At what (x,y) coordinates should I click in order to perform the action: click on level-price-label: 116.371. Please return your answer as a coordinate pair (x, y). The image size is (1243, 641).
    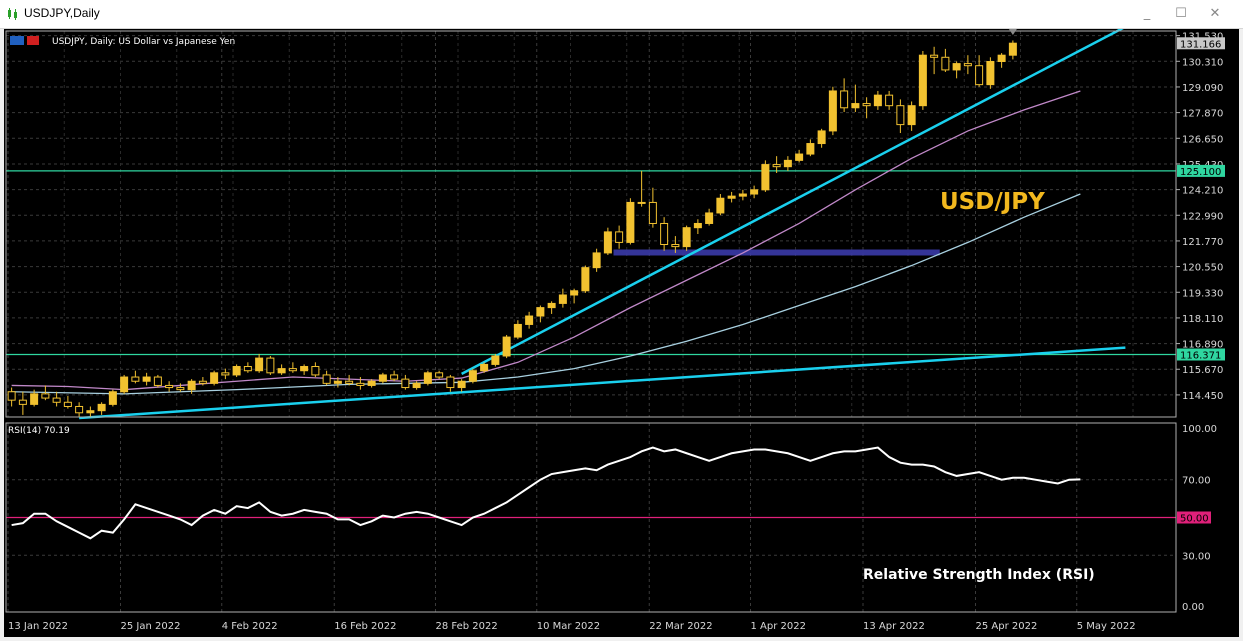
    Looking at the image, I should click on (1200, 356).